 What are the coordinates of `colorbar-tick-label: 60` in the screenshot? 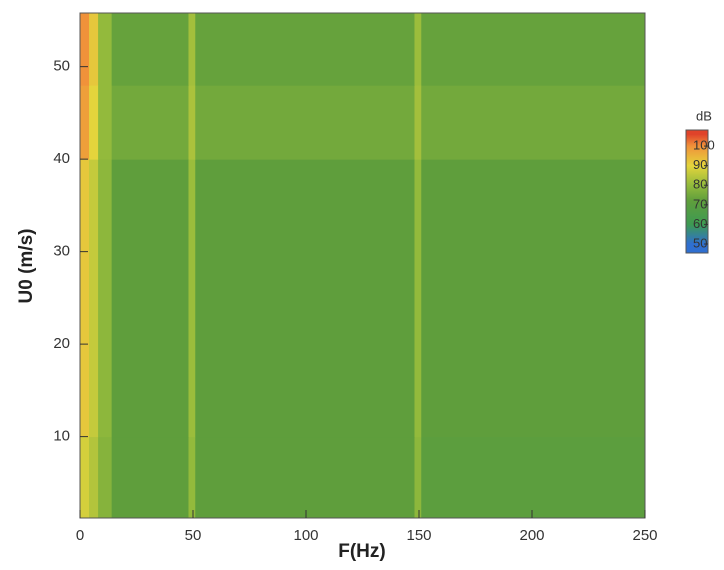 It's located at (700, 223).